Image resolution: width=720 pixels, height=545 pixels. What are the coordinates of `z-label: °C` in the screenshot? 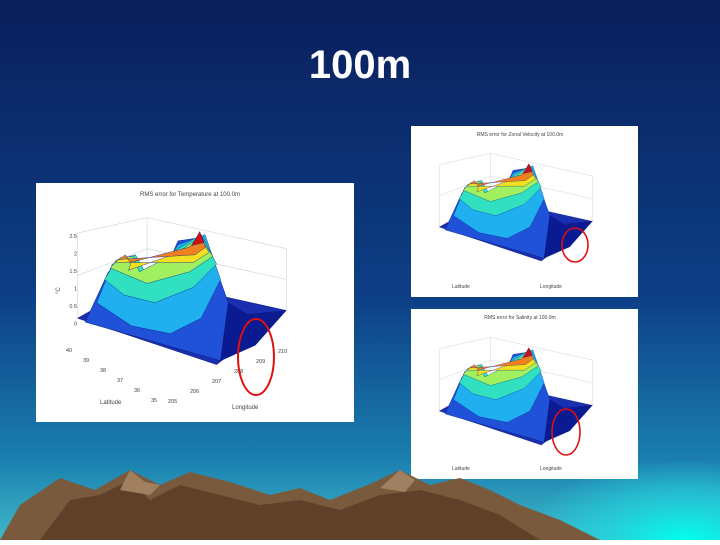 It's located at (59, 290).